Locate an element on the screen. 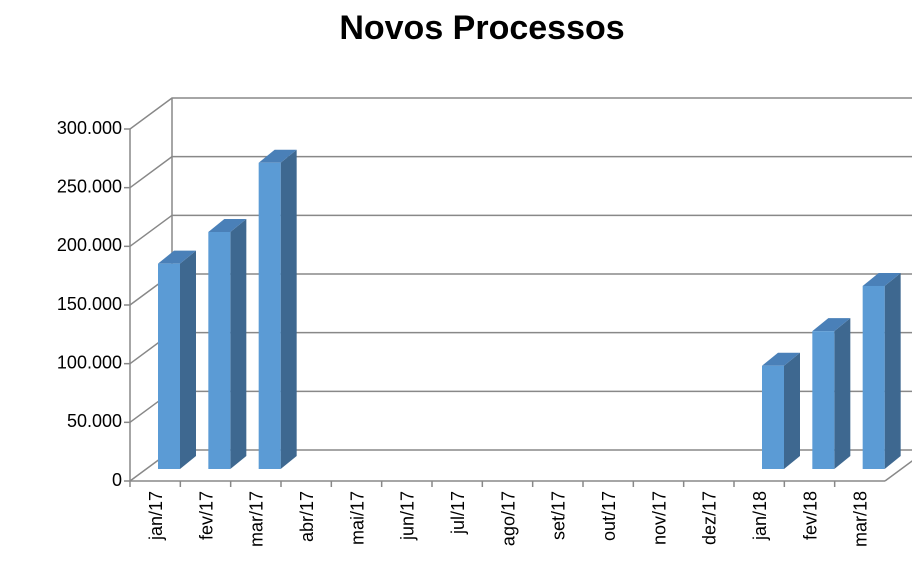 Image resolution: width=912 pixels, height=574 pixels. x-tick-label: mar/18 is located at coordinates (861, 519).